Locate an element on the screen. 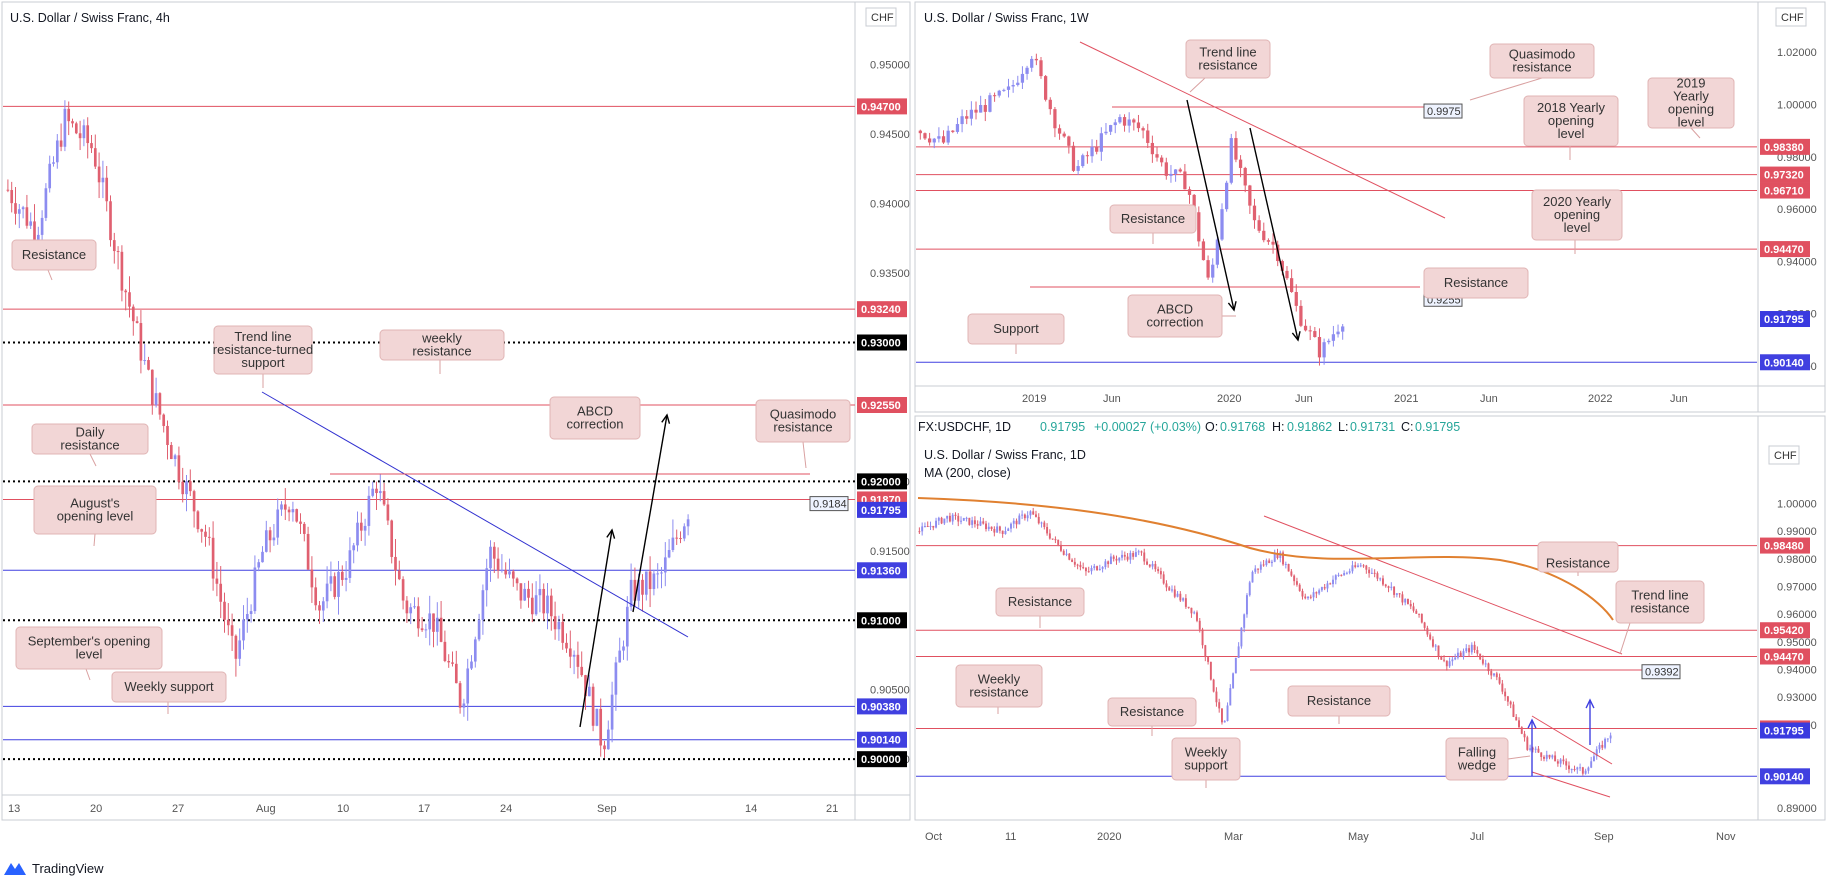  w1-x-tick: 2019 is located at coordinates (1034, 399).